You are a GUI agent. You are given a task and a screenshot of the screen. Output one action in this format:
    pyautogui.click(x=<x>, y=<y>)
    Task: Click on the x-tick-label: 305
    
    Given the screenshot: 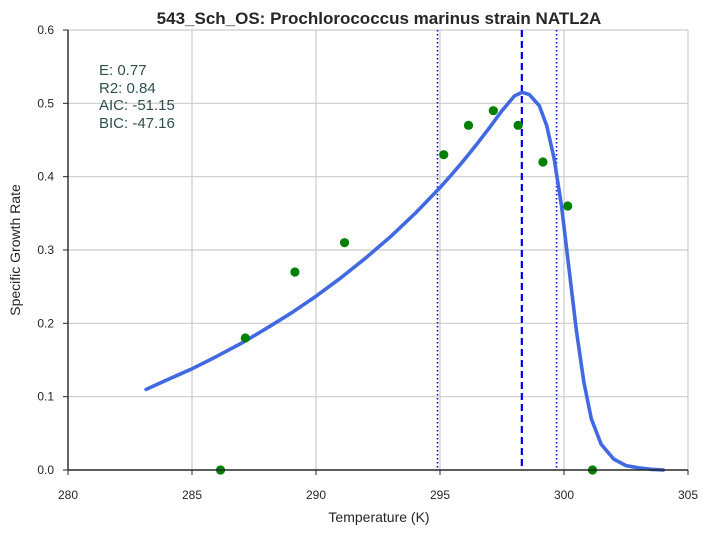 What is the action you would take?
    pyautogui.click(x=688, y=495)
    